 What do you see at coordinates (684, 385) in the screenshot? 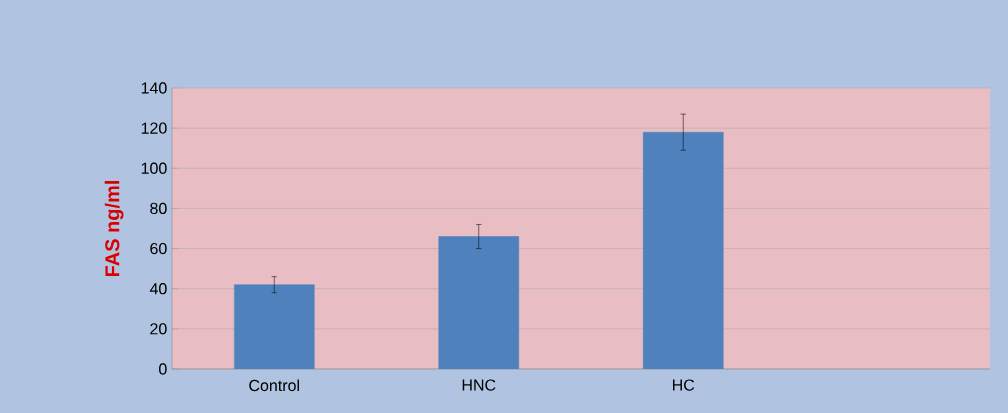
I see `x-tick-label: HC` at bounding box center [684, 385].